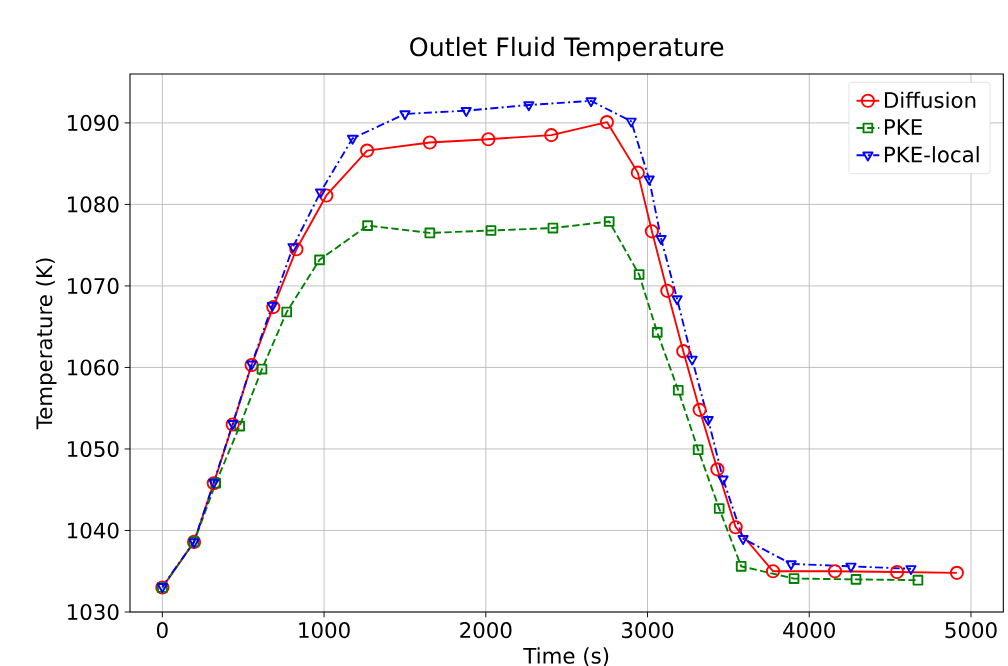 Image resolution: width=1008 pixels, height=666 pixels. What do you see at coordinates (93, 612) in the screenshot?
I see `y-tick-label: 1030` at bounding box center [93, 612].